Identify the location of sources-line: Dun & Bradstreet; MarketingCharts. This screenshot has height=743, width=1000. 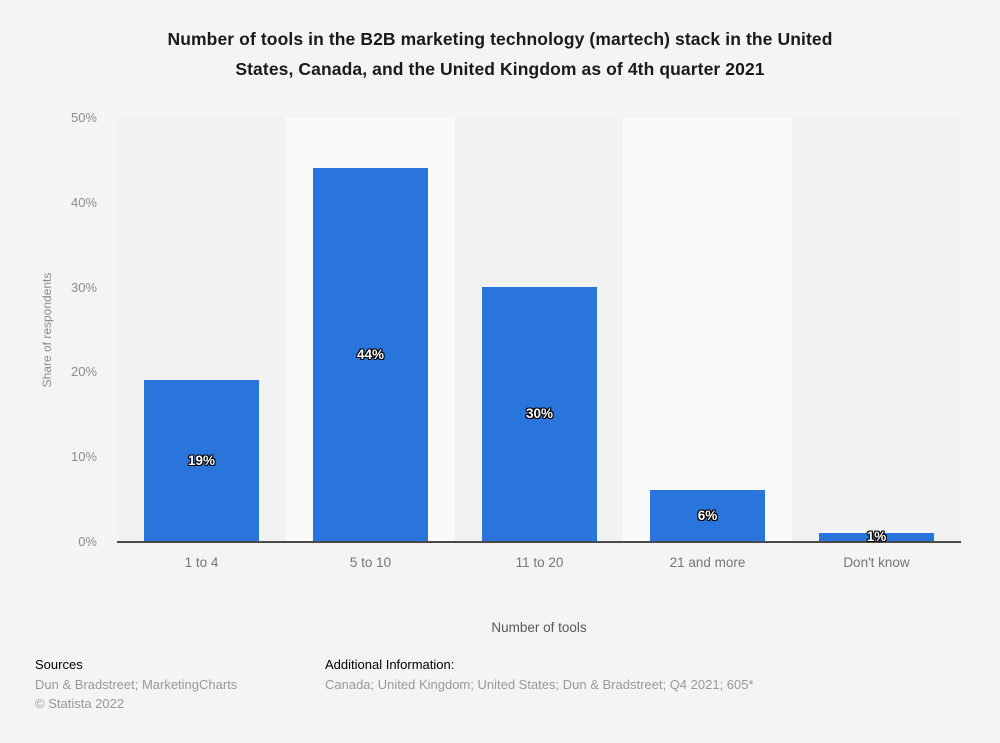
(136, 684).